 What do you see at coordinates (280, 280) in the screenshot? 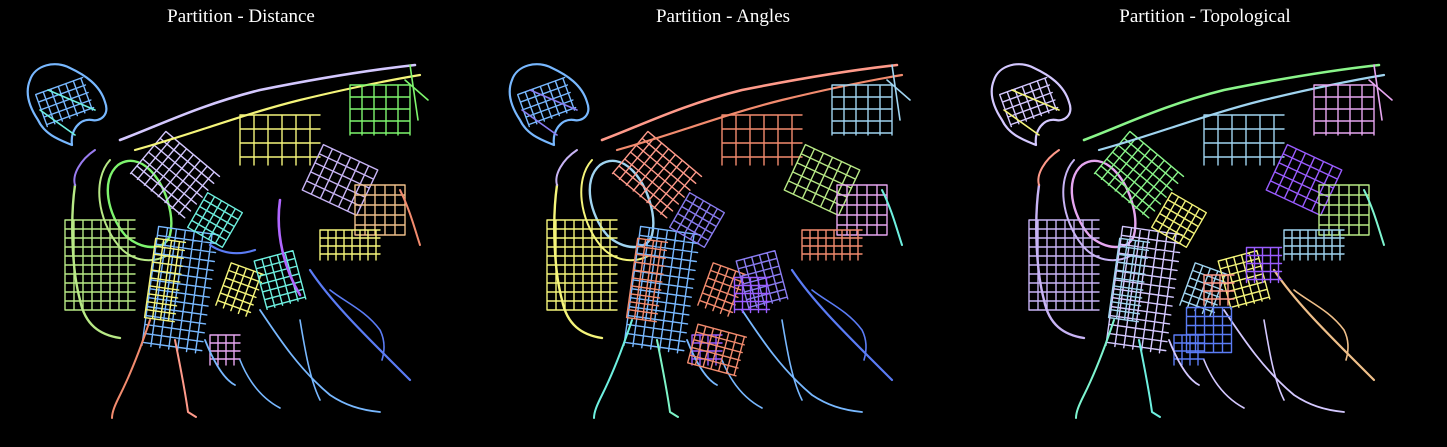
I see `south-cyan-grid` at bounding box center [280, 280].